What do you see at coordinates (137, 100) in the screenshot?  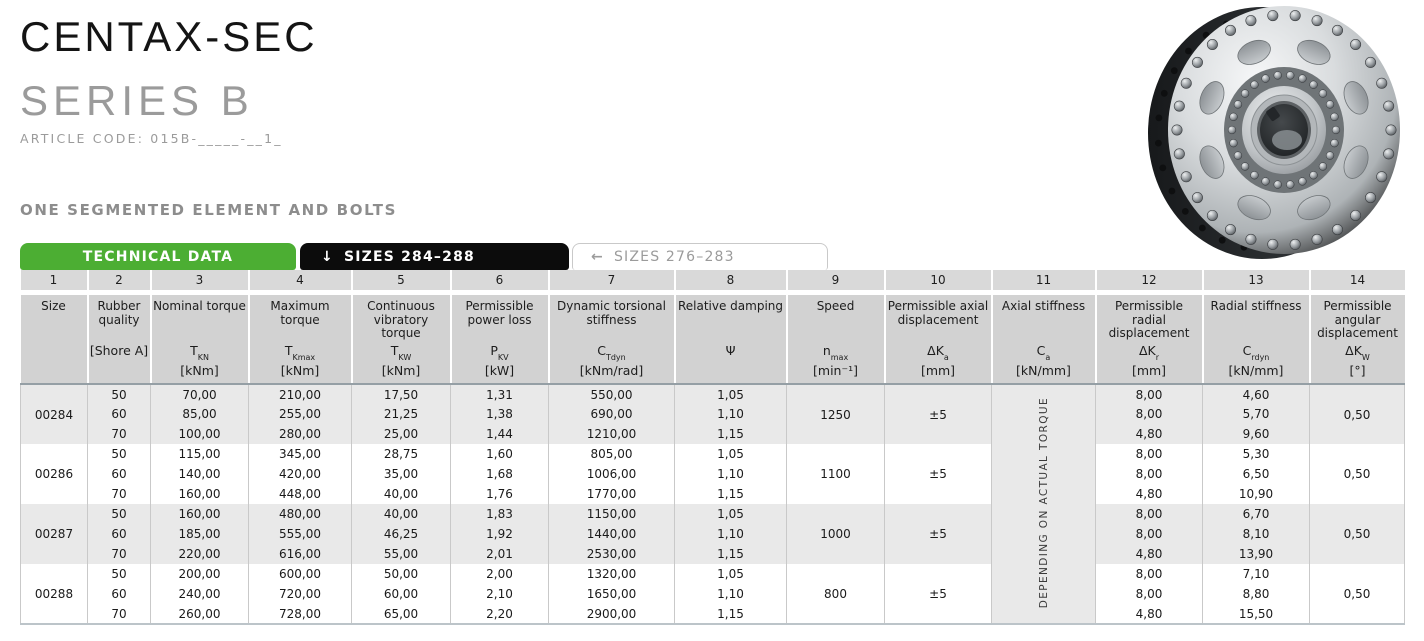 I see `page-subtitle: SERIES B` at bounding box center [137, 100].